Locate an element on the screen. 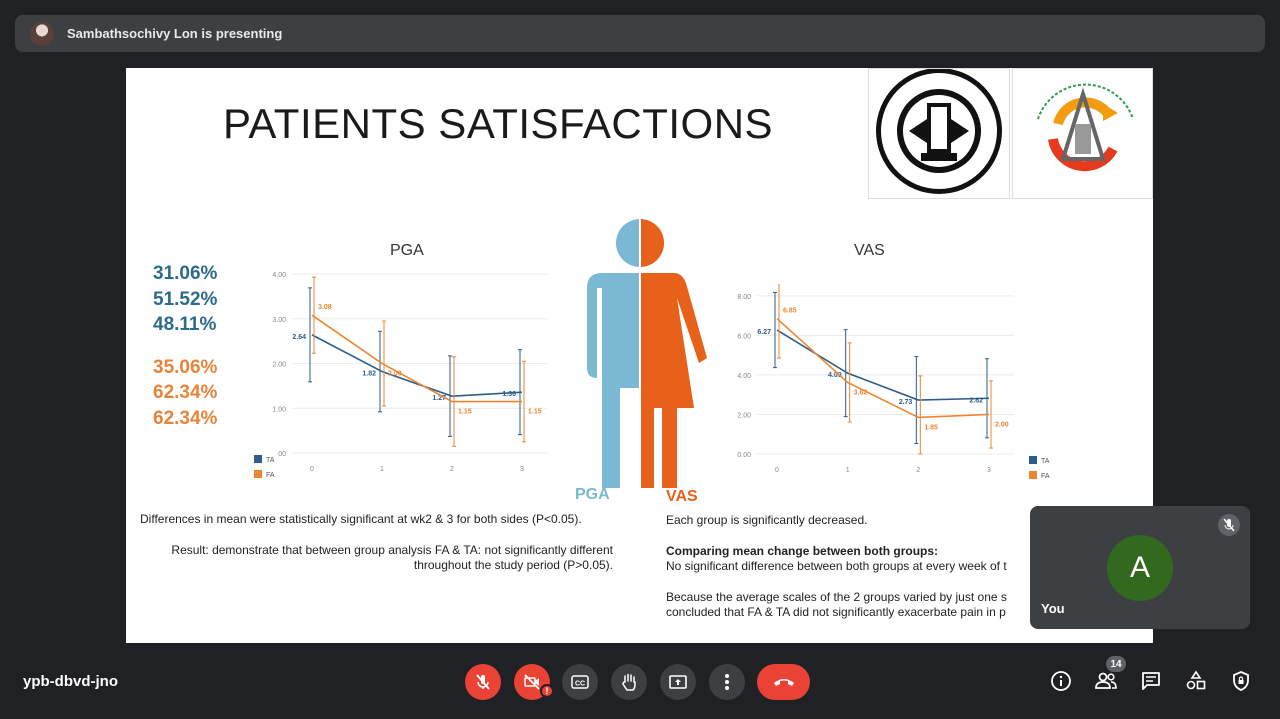 This screenshot has width=1280, height=719. captions-icon: CC is located at coordinates (580, 682).